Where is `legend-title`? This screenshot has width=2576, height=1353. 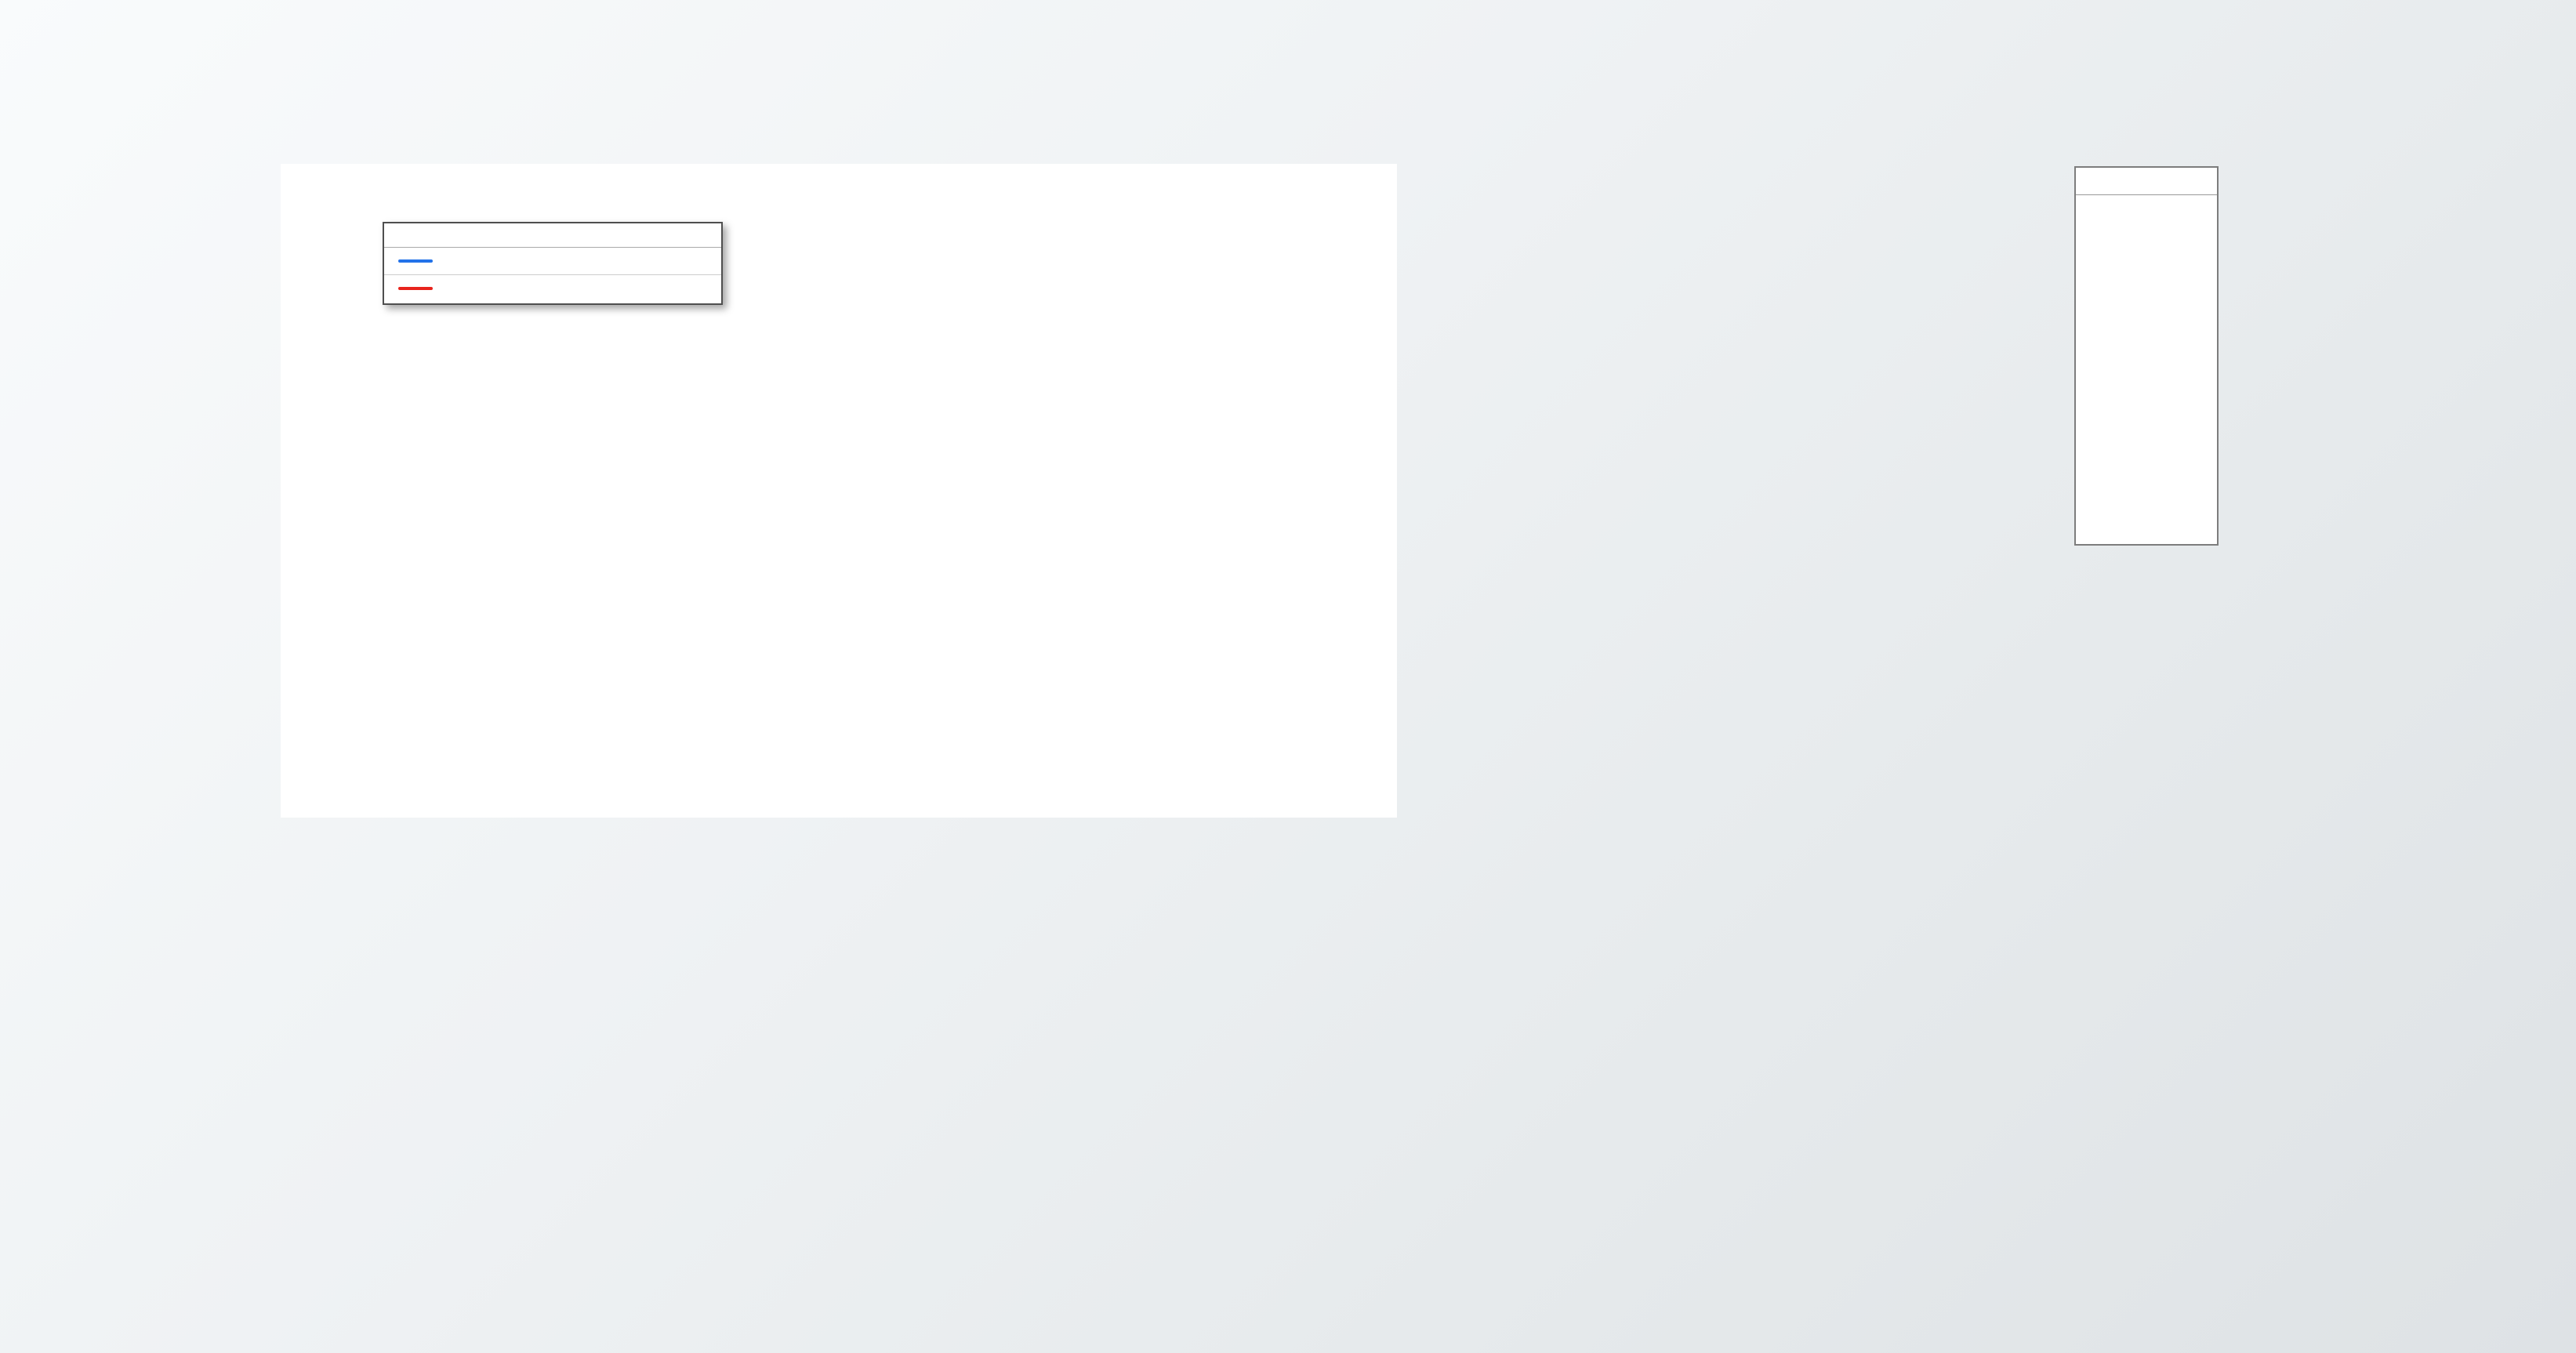 legend-title is located at coordinates (553, 235).